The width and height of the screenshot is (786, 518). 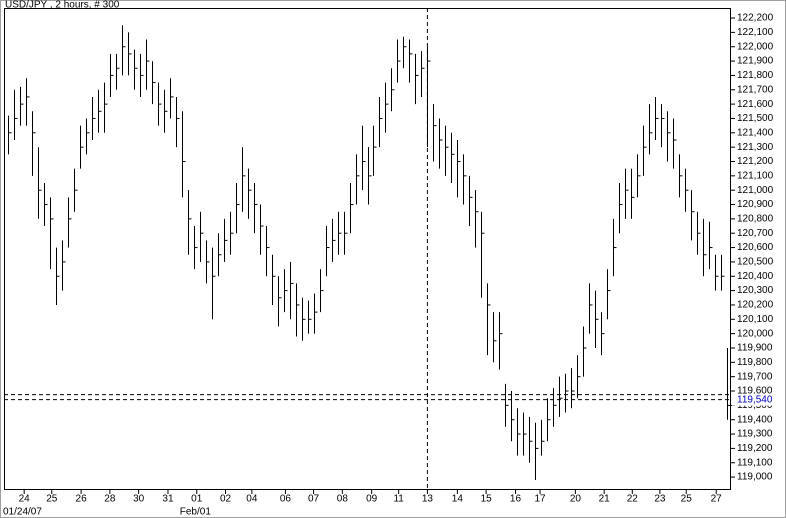 I want to click on y-tick-label: 119,100, so click(x=755, y=462).